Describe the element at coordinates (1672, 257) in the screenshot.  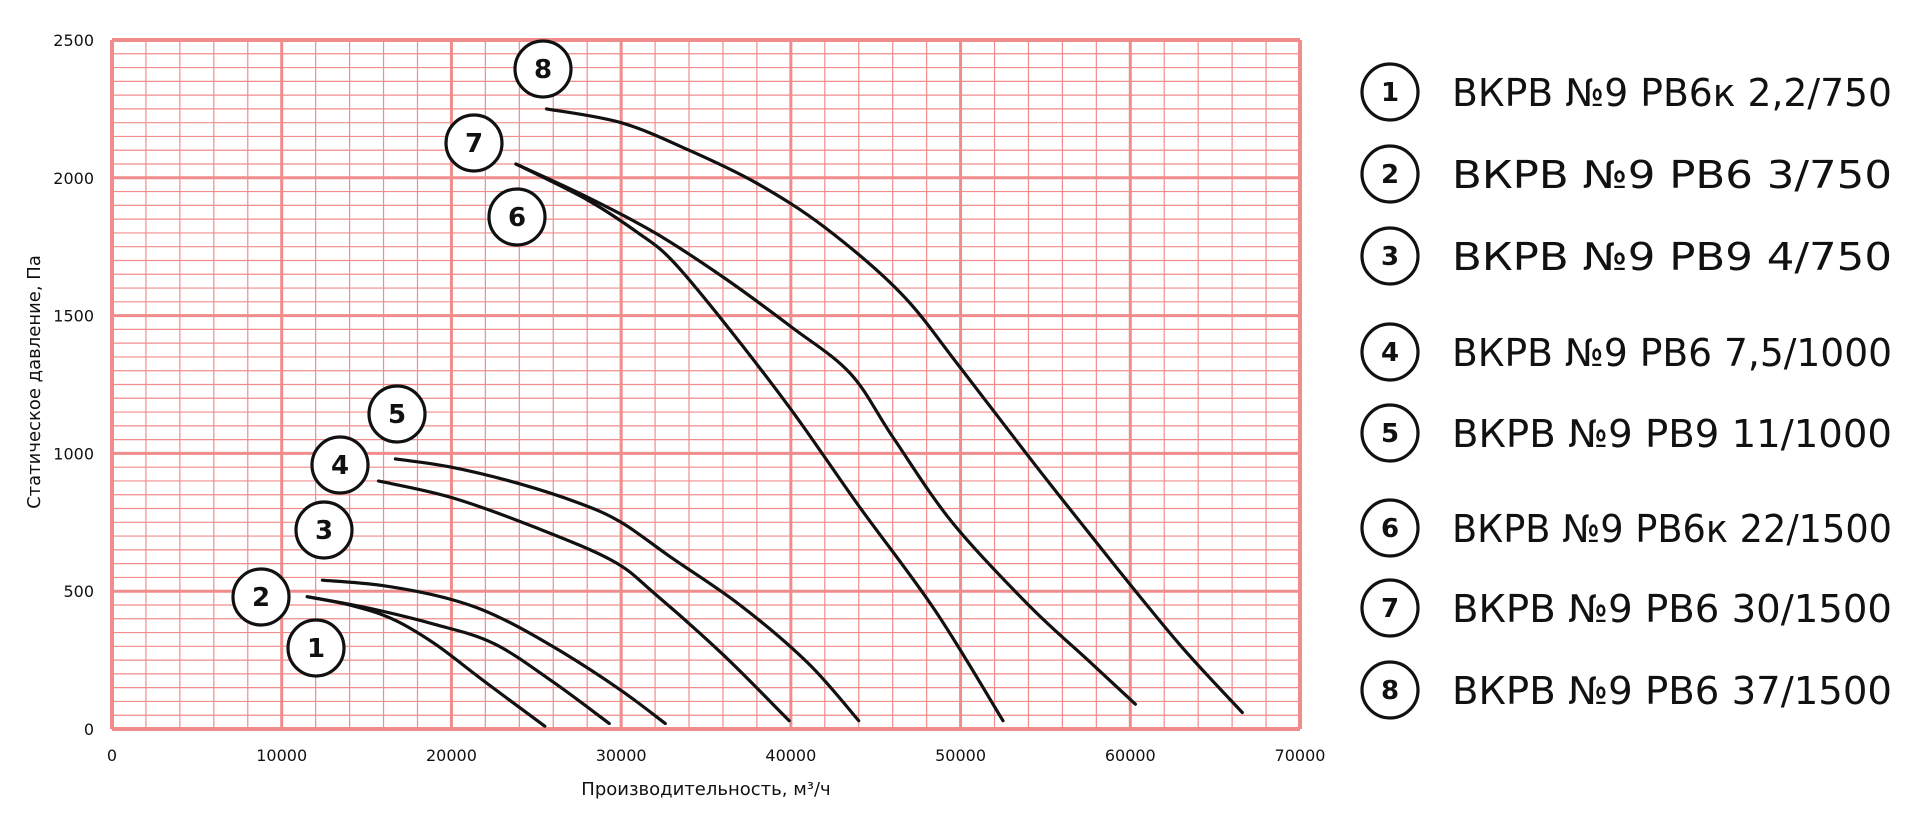
I see `legend-label-3: ВКРВ №9 РВ9 4/750` at that location.